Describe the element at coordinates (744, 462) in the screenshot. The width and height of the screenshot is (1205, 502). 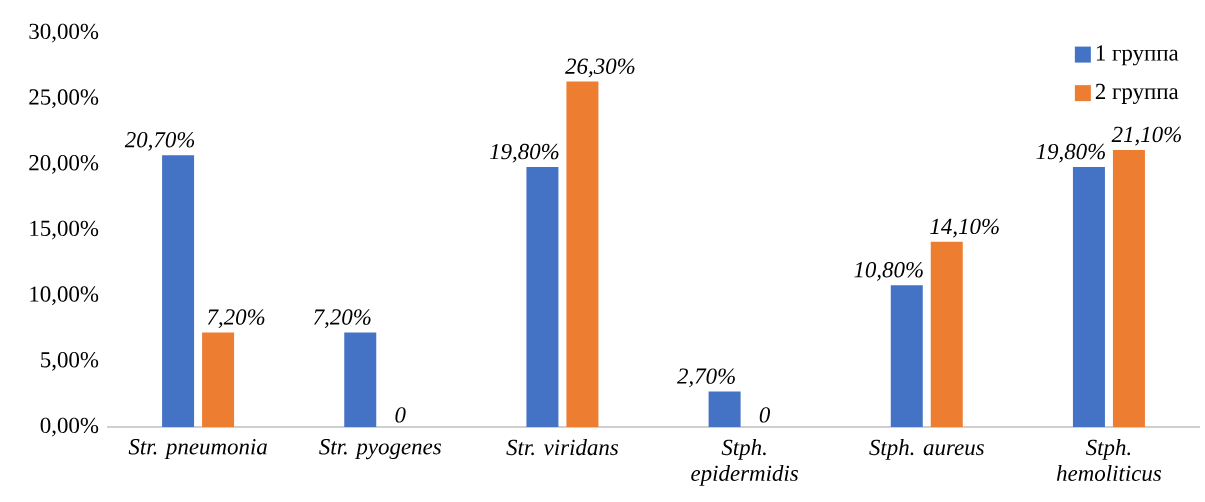
I see `x-tick-label: Stph. epidermidis` at that location.